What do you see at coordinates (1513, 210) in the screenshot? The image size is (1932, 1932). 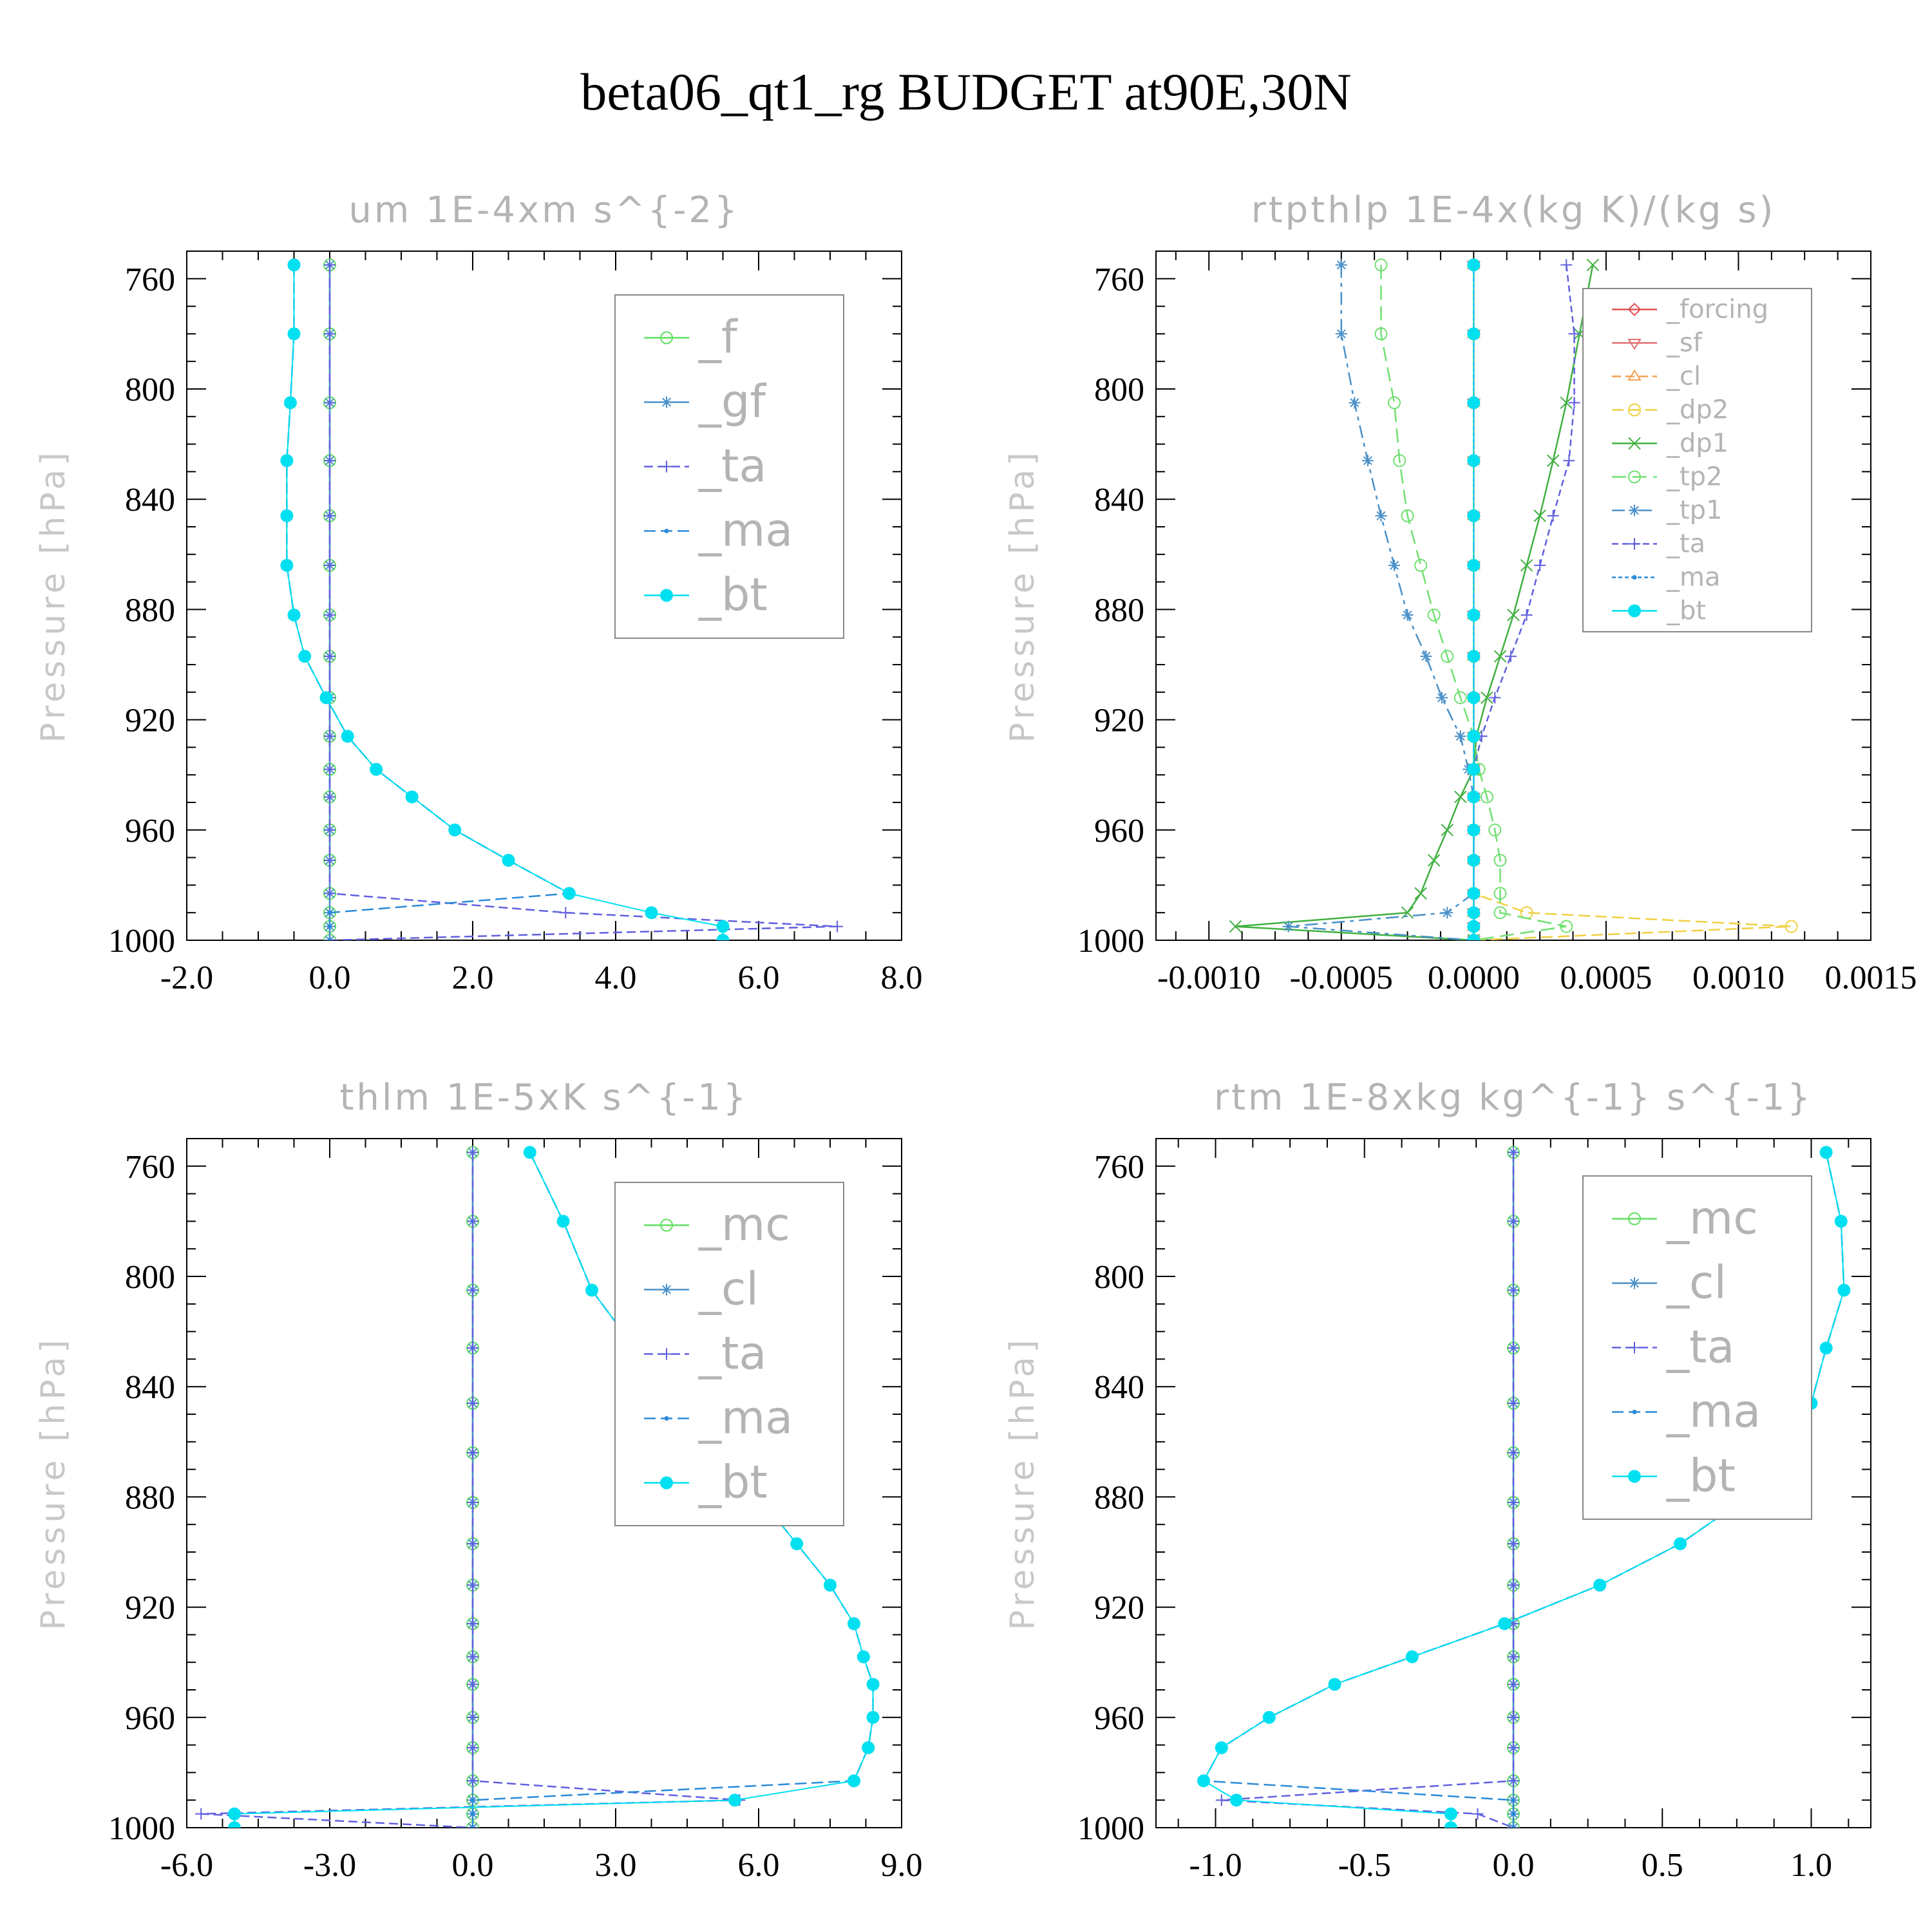 I see `panel-title: rtpthlp 1E-4x(kg K)/(kg s)` at bounding box center [1513, 210].